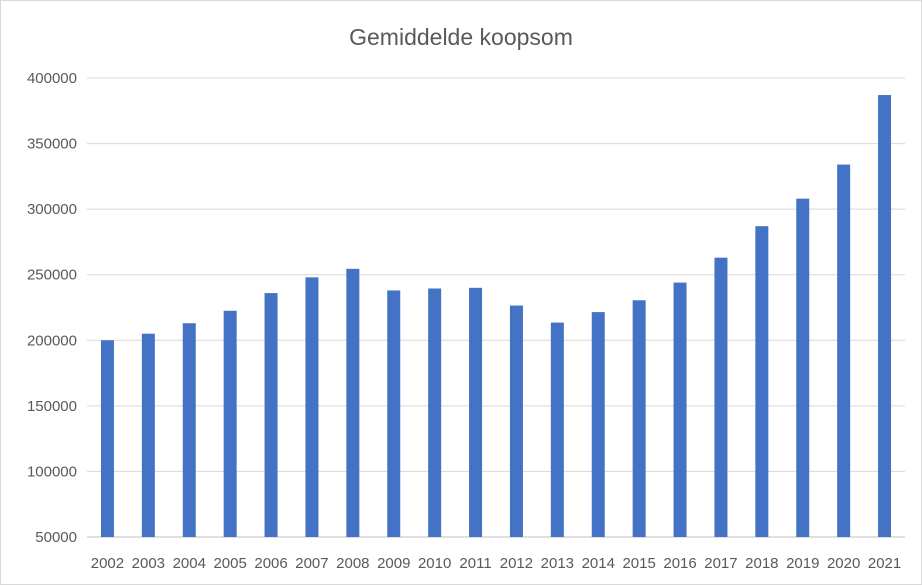 This screenshot has width=922, height=585. I want to click on bar-2018, so click(762, 382).